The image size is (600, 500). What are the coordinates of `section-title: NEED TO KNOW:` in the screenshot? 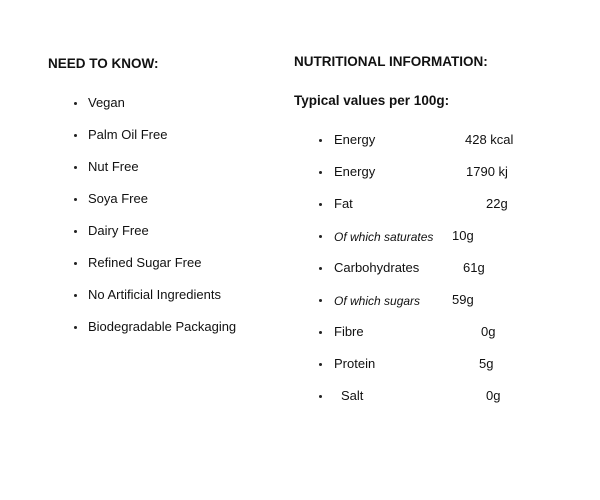 It's located at (103, 63).